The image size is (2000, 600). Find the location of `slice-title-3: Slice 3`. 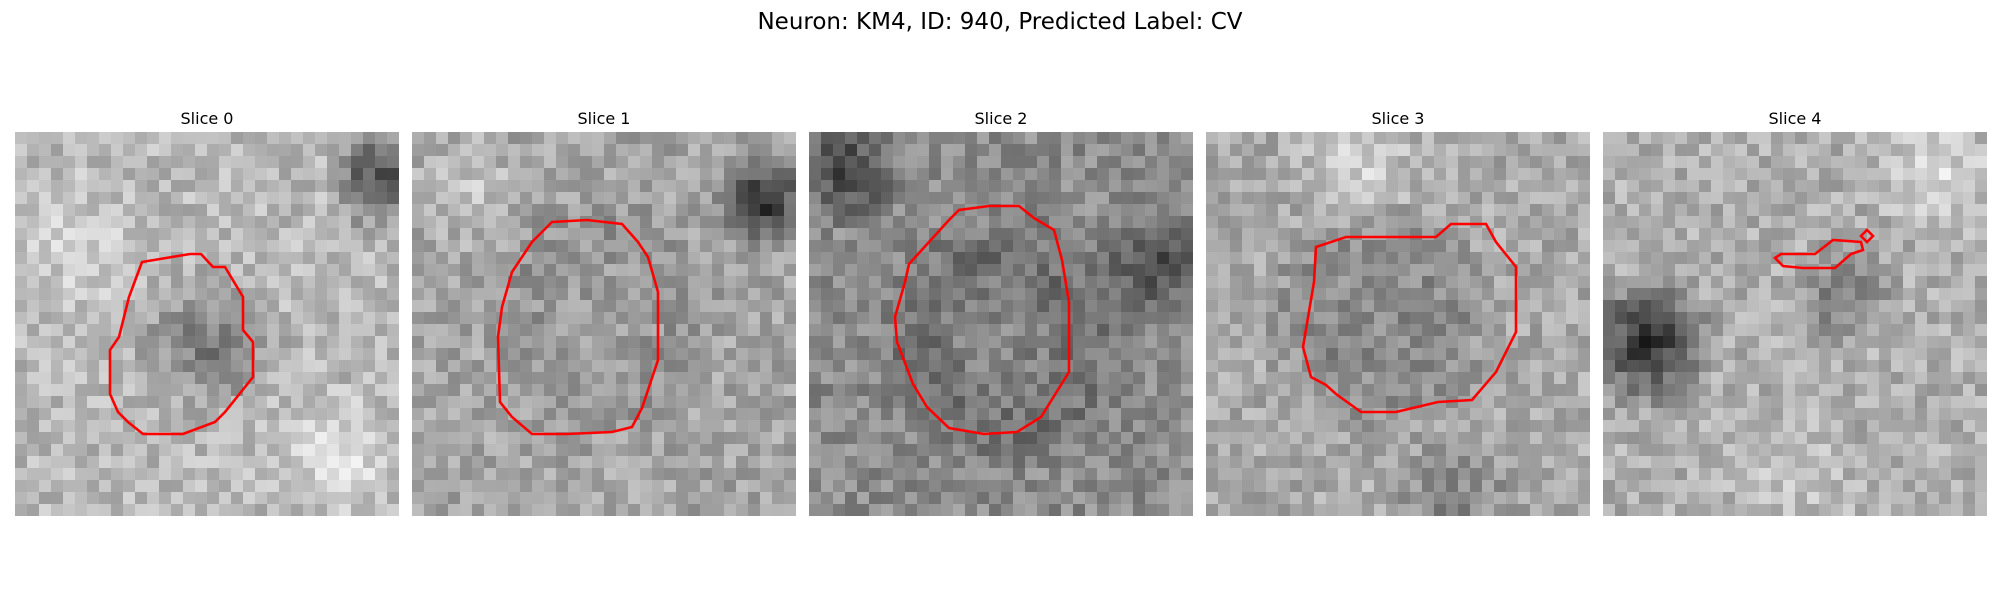

slice-title-3: Slice 3 is located at coordinates (1398, 119).